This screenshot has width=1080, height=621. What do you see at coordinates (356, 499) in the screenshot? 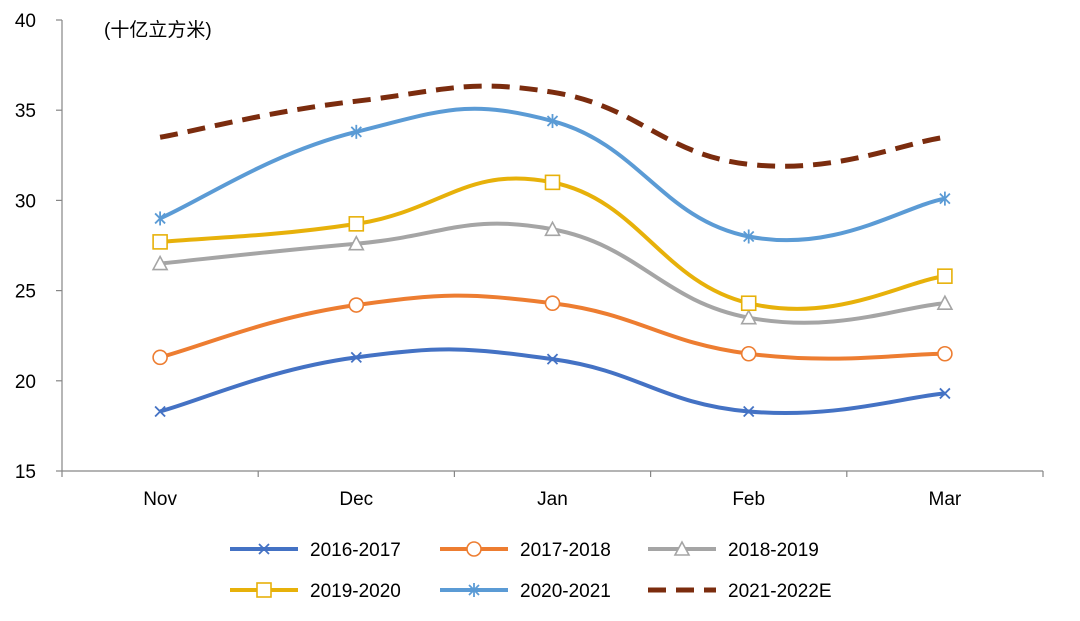
I see `x-tick-label: Dec` at bounding box center [356, 499].